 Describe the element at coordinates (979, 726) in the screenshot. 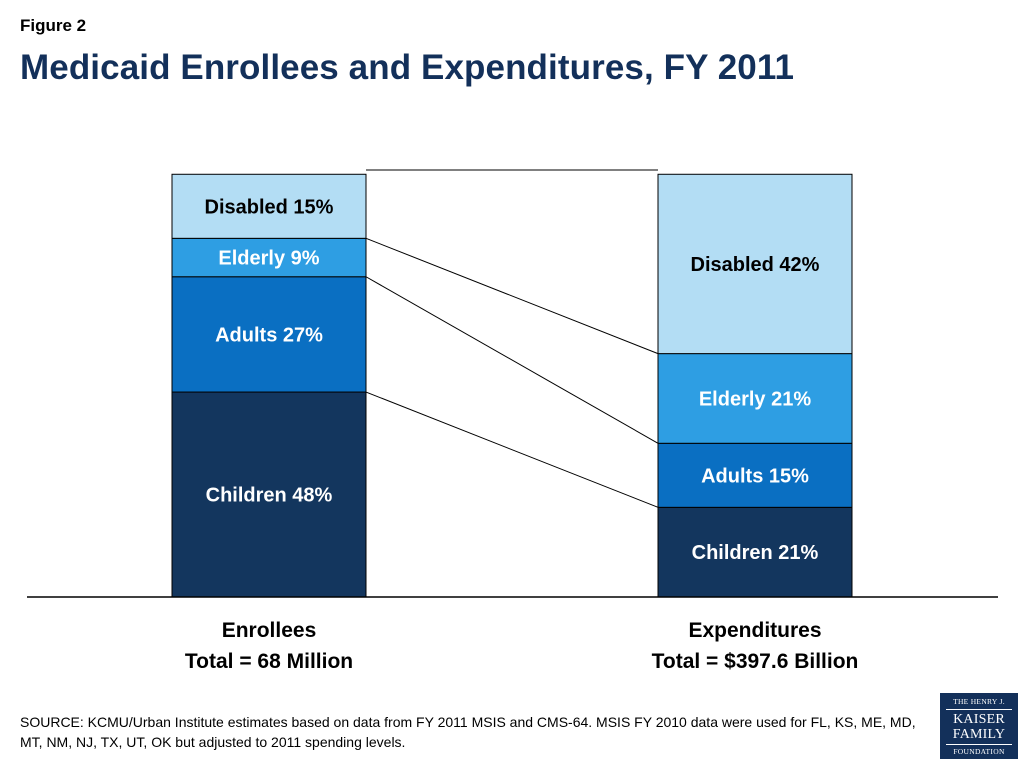

I see `kaiser-family-foundation-logo: THE HENRY J. KAISER FAMILY FOUNDATION` at that location.